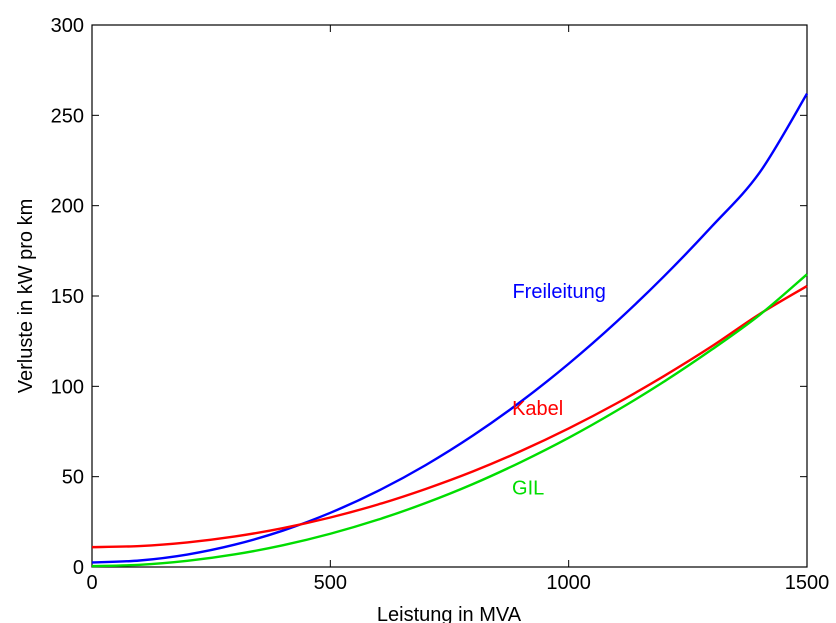 This screenshot has width=836, height=623. Describe the element at coordinates (73, 478) in the screenshot. I see `y-tick-label: 50` at that location.